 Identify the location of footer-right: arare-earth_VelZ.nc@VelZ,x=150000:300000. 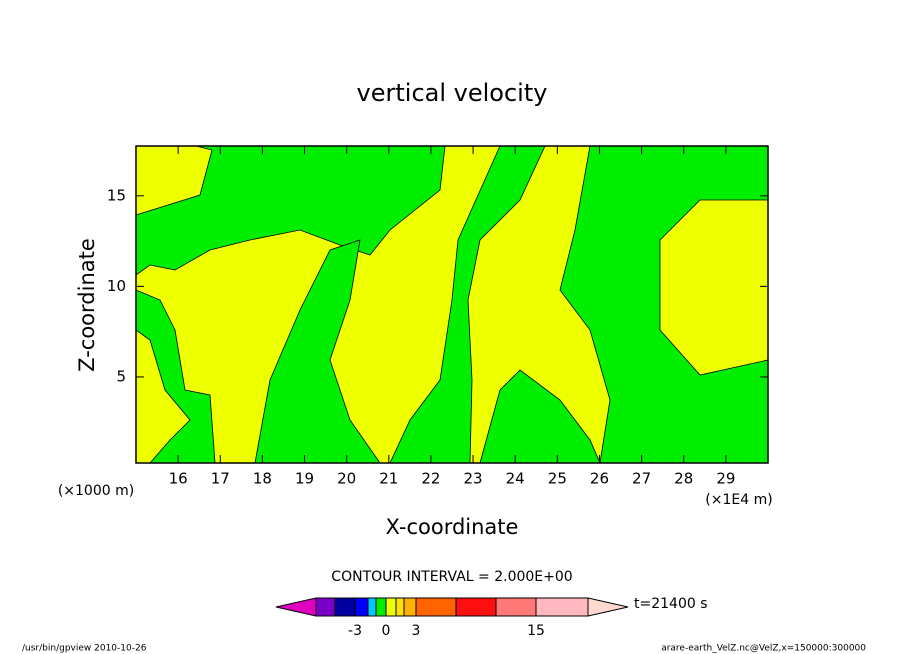
(763, 649).